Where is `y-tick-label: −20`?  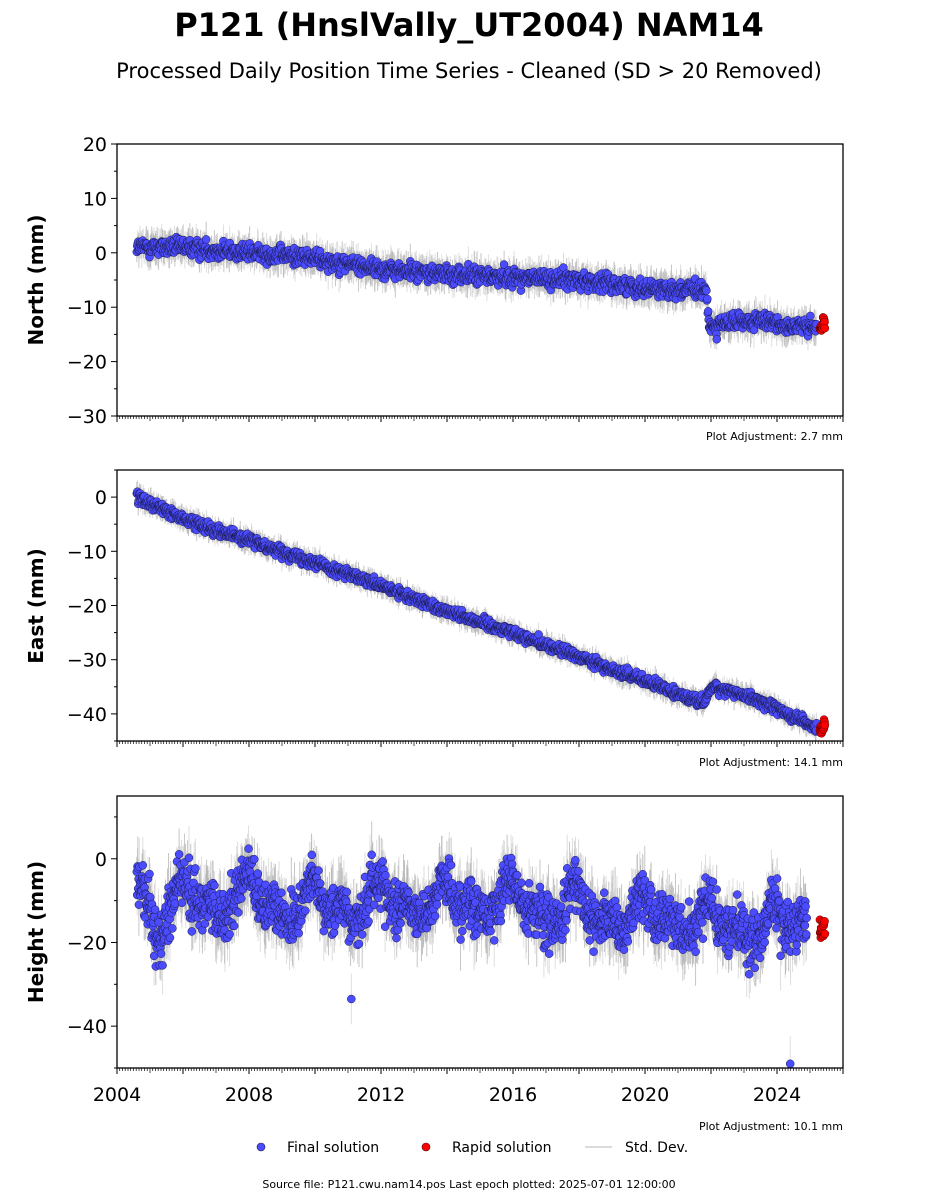
y-tick-label: −20 is located at coordinates (87, 363).